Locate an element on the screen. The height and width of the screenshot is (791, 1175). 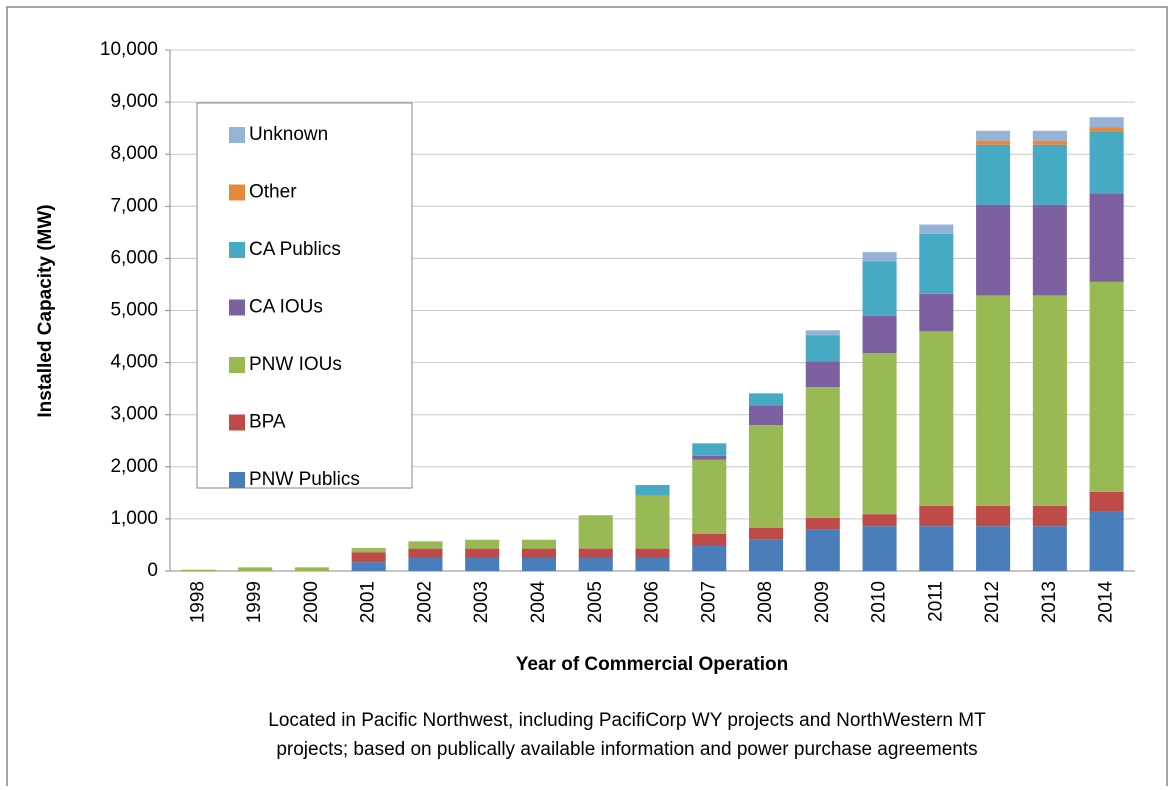
x-tick-label: 2004 is located at coordinates (538, 602).